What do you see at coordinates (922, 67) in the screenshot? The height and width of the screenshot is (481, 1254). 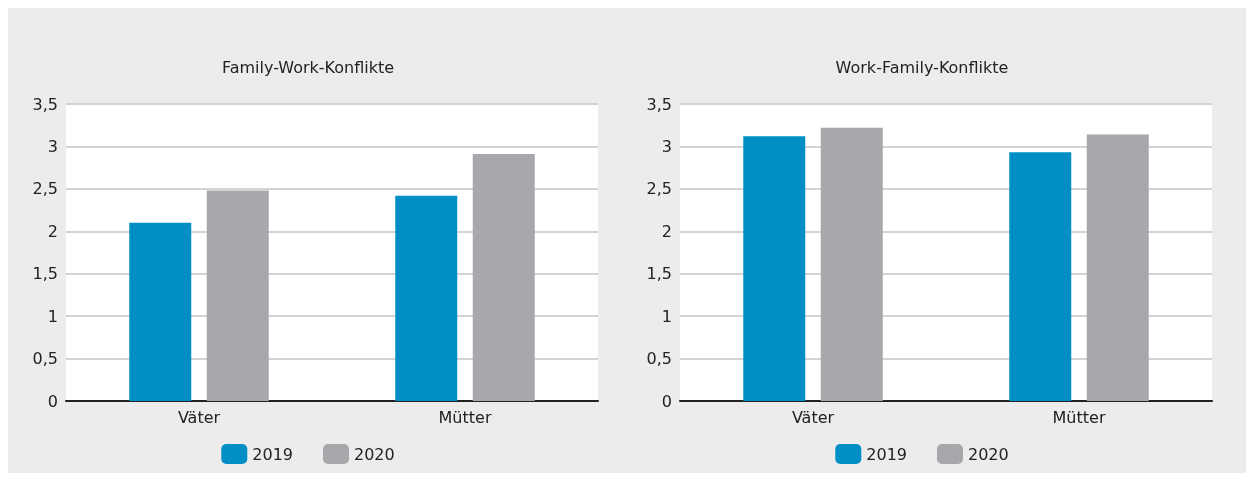 I see `chart-title: Work-Family-Konflikte` at bounding box center [922, 67].